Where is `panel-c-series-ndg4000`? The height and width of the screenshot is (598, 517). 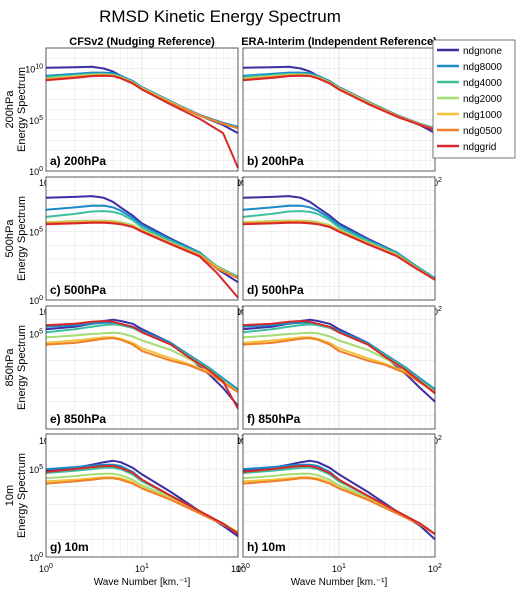
panel-c-series-ndg4000 is located at coordinates (142, 244).